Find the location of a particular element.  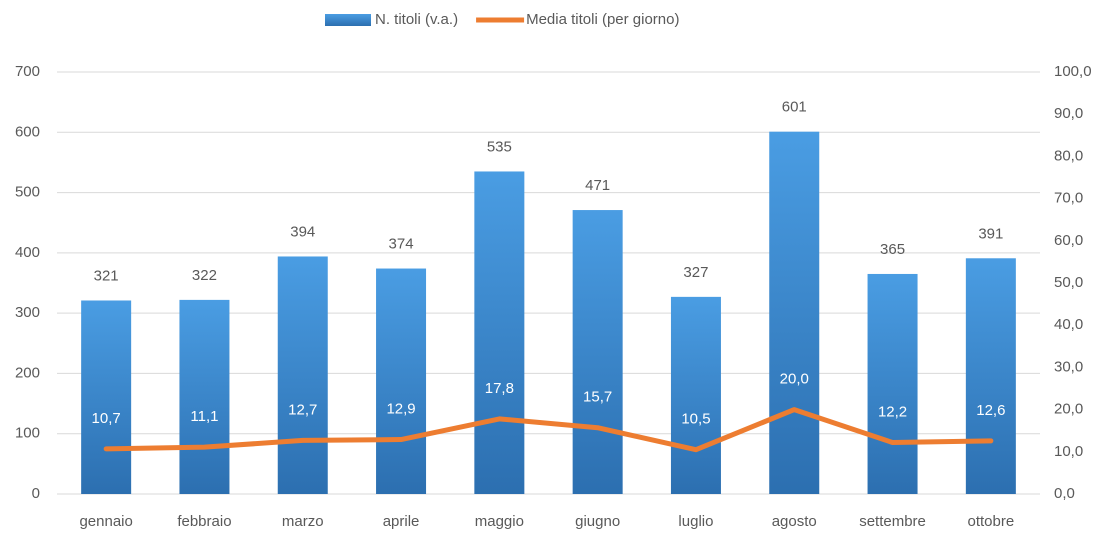

x-tick-label: luglio is located at coordinates (695, 521).